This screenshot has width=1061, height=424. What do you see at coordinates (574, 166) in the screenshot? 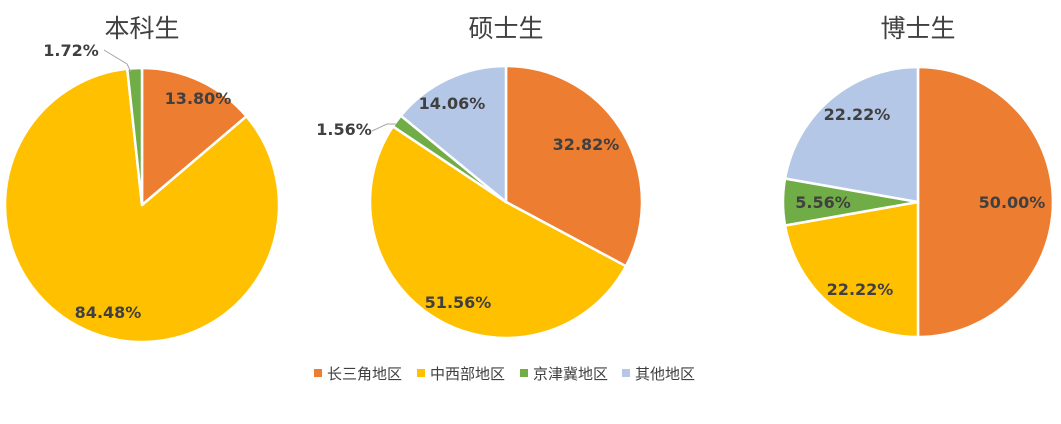
I see `pie-slice-master-yangtze` at bounding box center [574, 166].